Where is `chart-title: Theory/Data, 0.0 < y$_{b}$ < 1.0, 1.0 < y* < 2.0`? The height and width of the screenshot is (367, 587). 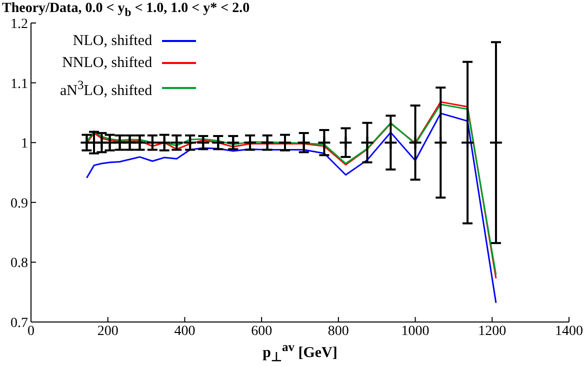
chart-title: Theory/Data, 0.0 < y$_{b}$ < 1.0, 1.0 < y* < 2.0 is located at coordinates (126, 10).